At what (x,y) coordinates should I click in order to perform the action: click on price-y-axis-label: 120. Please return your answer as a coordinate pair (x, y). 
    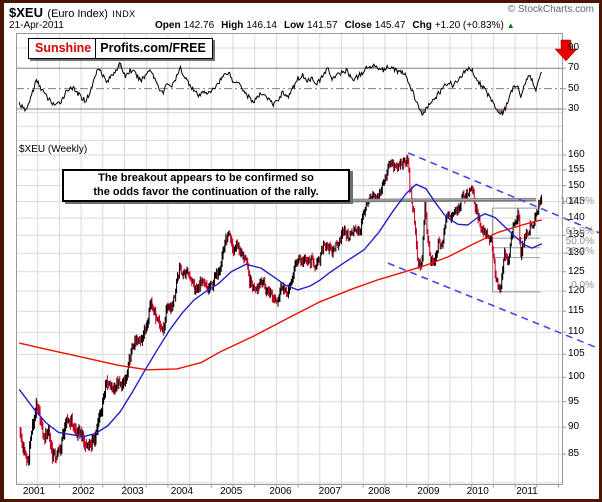
    Looking at the image, I should click on (576, 291).